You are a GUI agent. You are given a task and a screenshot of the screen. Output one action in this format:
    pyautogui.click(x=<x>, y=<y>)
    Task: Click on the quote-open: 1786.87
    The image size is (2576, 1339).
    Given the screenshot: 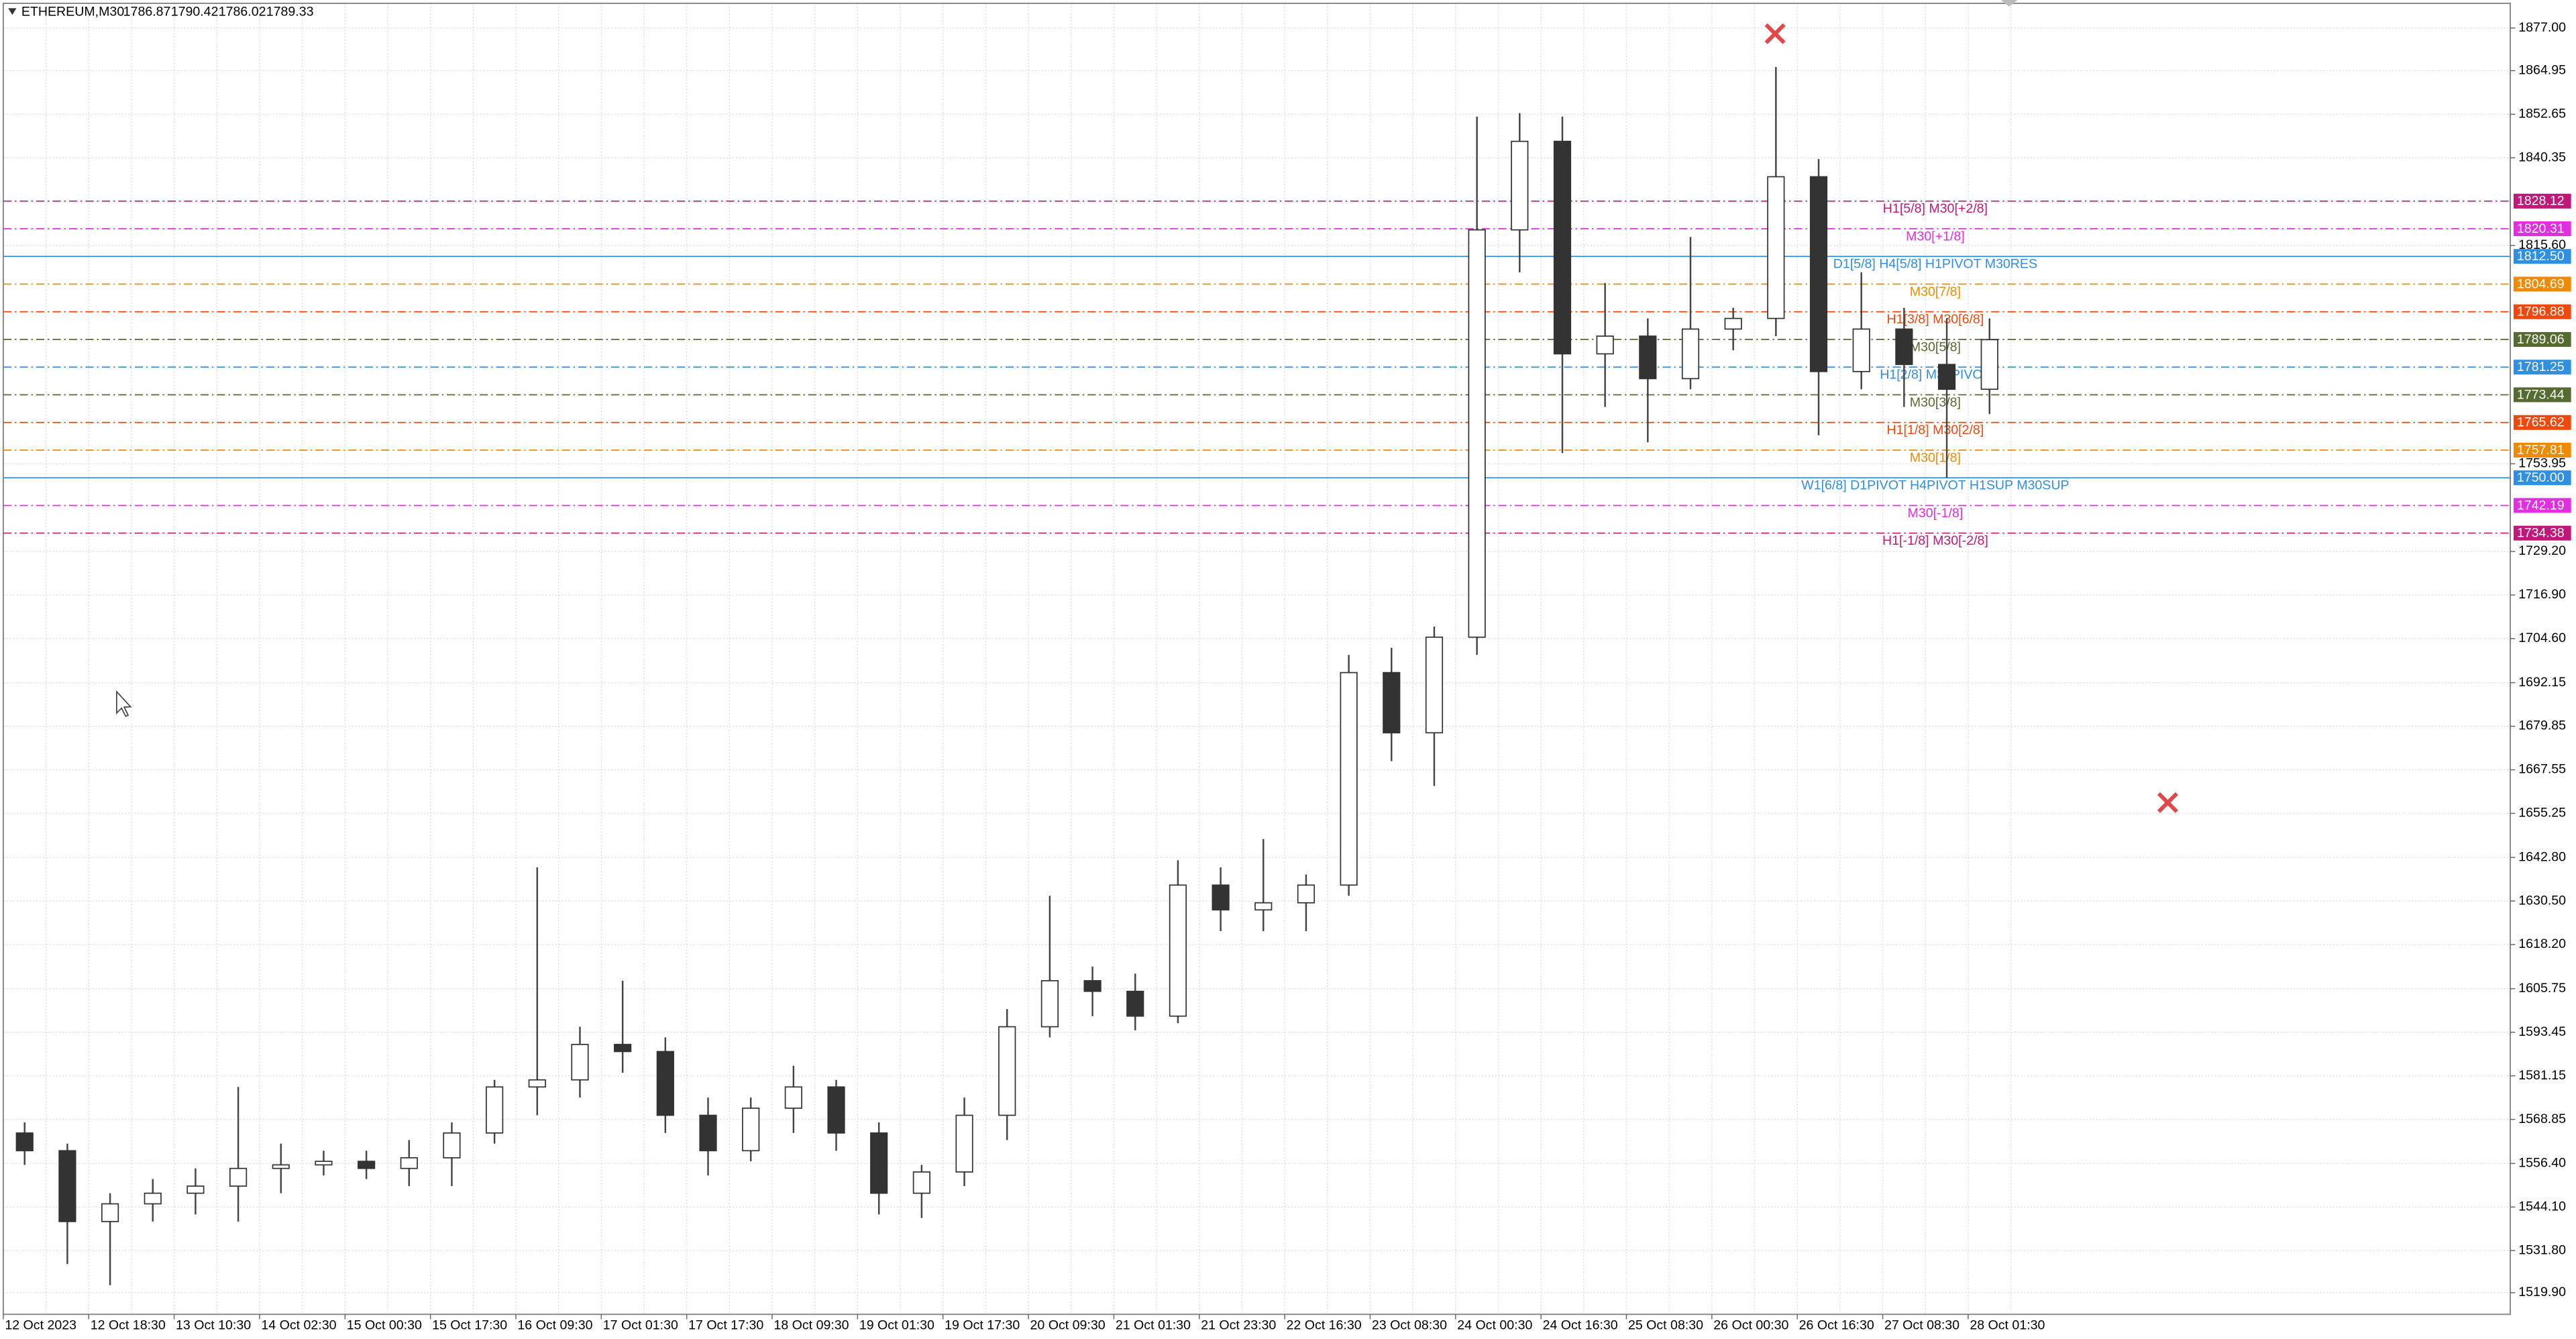 What is the action you would take?
    pyautogui.click(x=147, y=12)
    